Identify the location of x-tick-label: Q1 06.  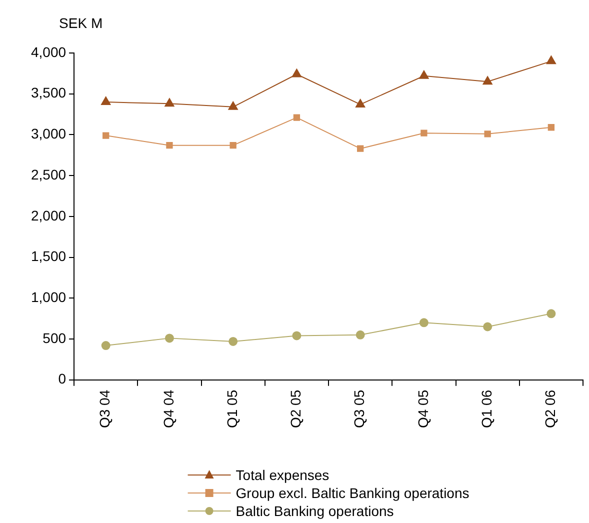
(486, 409).